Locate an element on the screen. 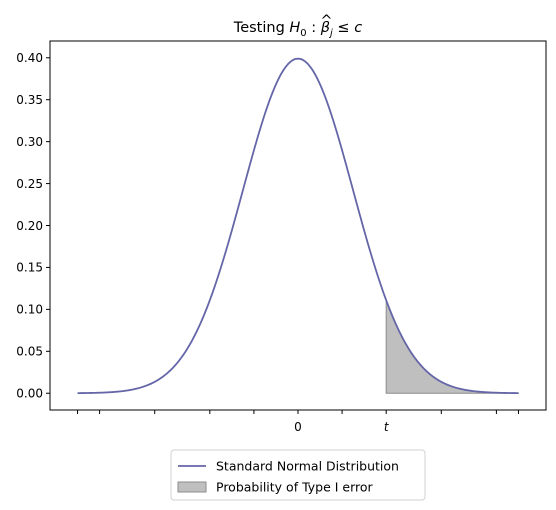 The image size is (556, 510). title-h-subscript: 0 is located at coordinates (303, 33).